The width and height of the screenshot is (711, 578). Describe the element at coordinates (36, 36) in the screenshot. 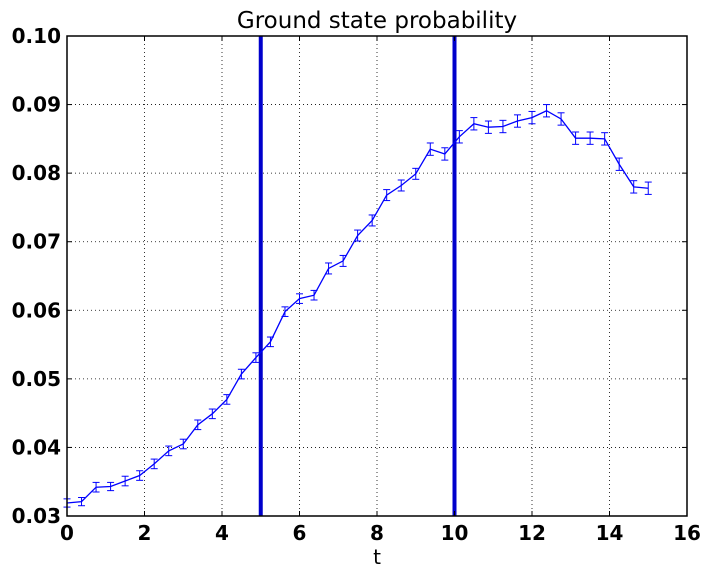

I see `y-tick-label: 0.10` at that location.